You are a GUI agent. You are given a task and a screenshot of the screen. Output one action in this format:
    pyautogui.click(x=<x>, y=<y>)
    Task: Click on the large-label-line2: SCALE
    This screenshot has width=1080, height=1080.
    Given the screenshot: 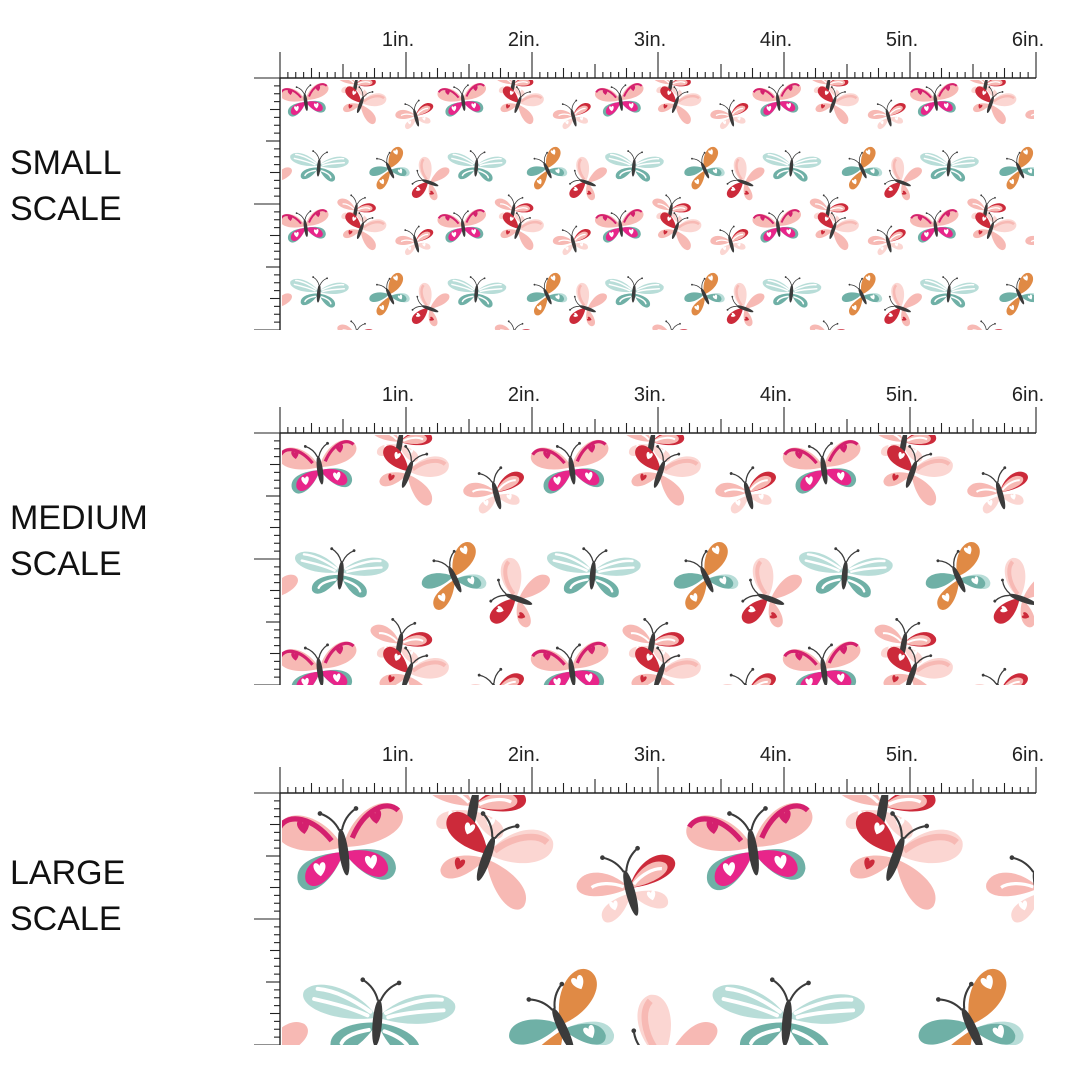 What is the action you would take?
    pyautogui.click(x=66, y=919)
    